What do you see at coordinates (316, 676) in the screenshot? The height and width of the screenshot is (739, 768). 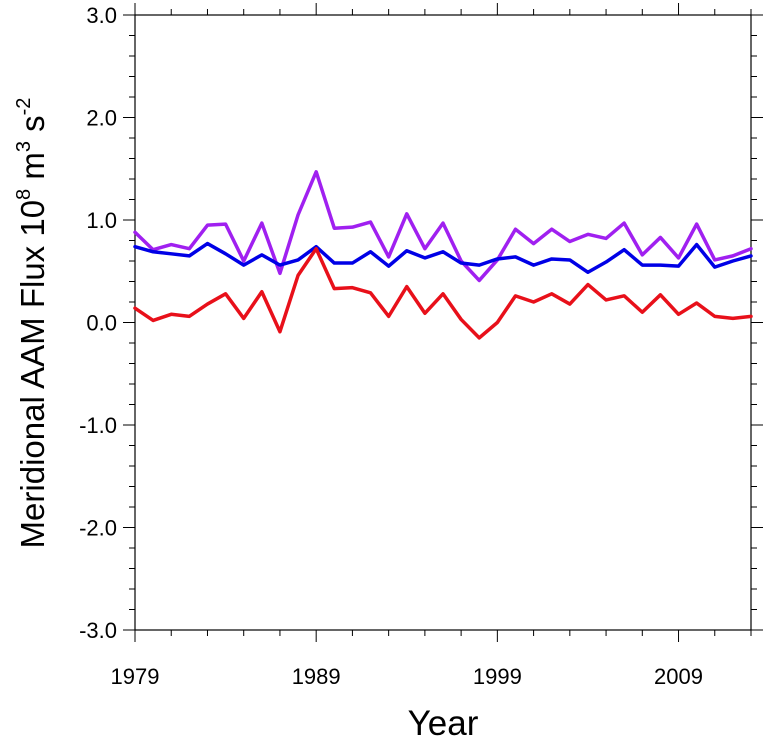 I see `x-tick-label: 1989` at bounding box center [316, 676].